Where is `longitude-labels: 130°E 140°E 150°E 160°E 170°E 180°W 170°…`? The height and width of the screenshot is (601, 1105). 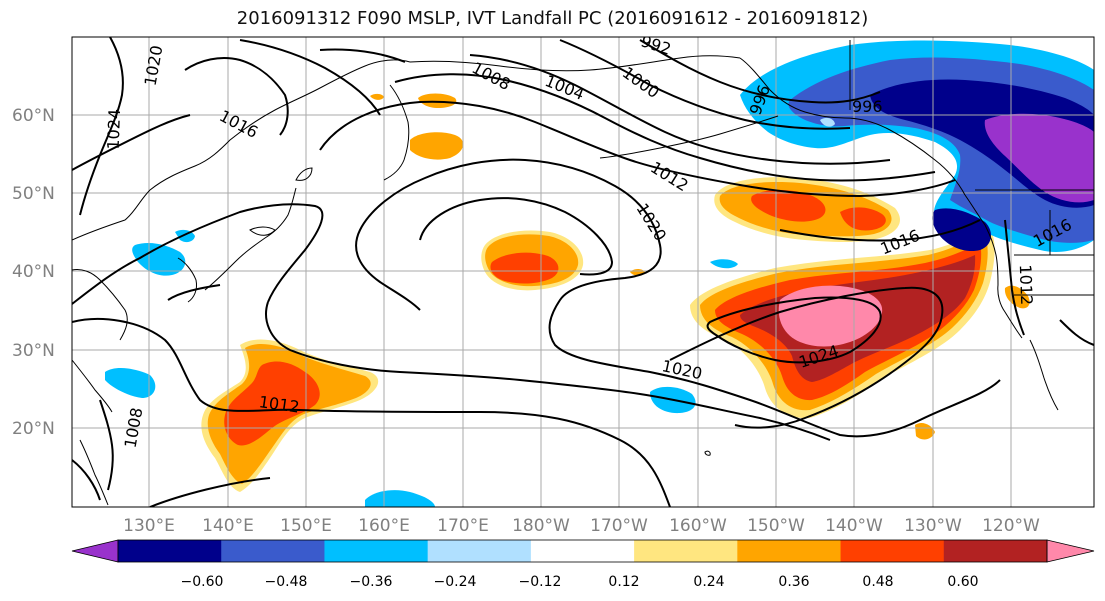
longitude-labels: 130°E 140°E 150°E 160°E 170°E 180°W 170°… is located at coordinates (581, 526).